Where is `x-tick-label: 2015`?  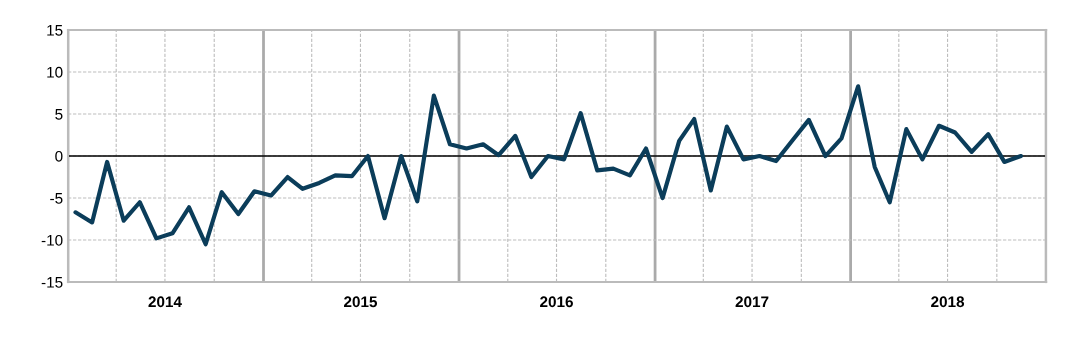
x-tick-label: 2015 is located at coordinates (361, 302).